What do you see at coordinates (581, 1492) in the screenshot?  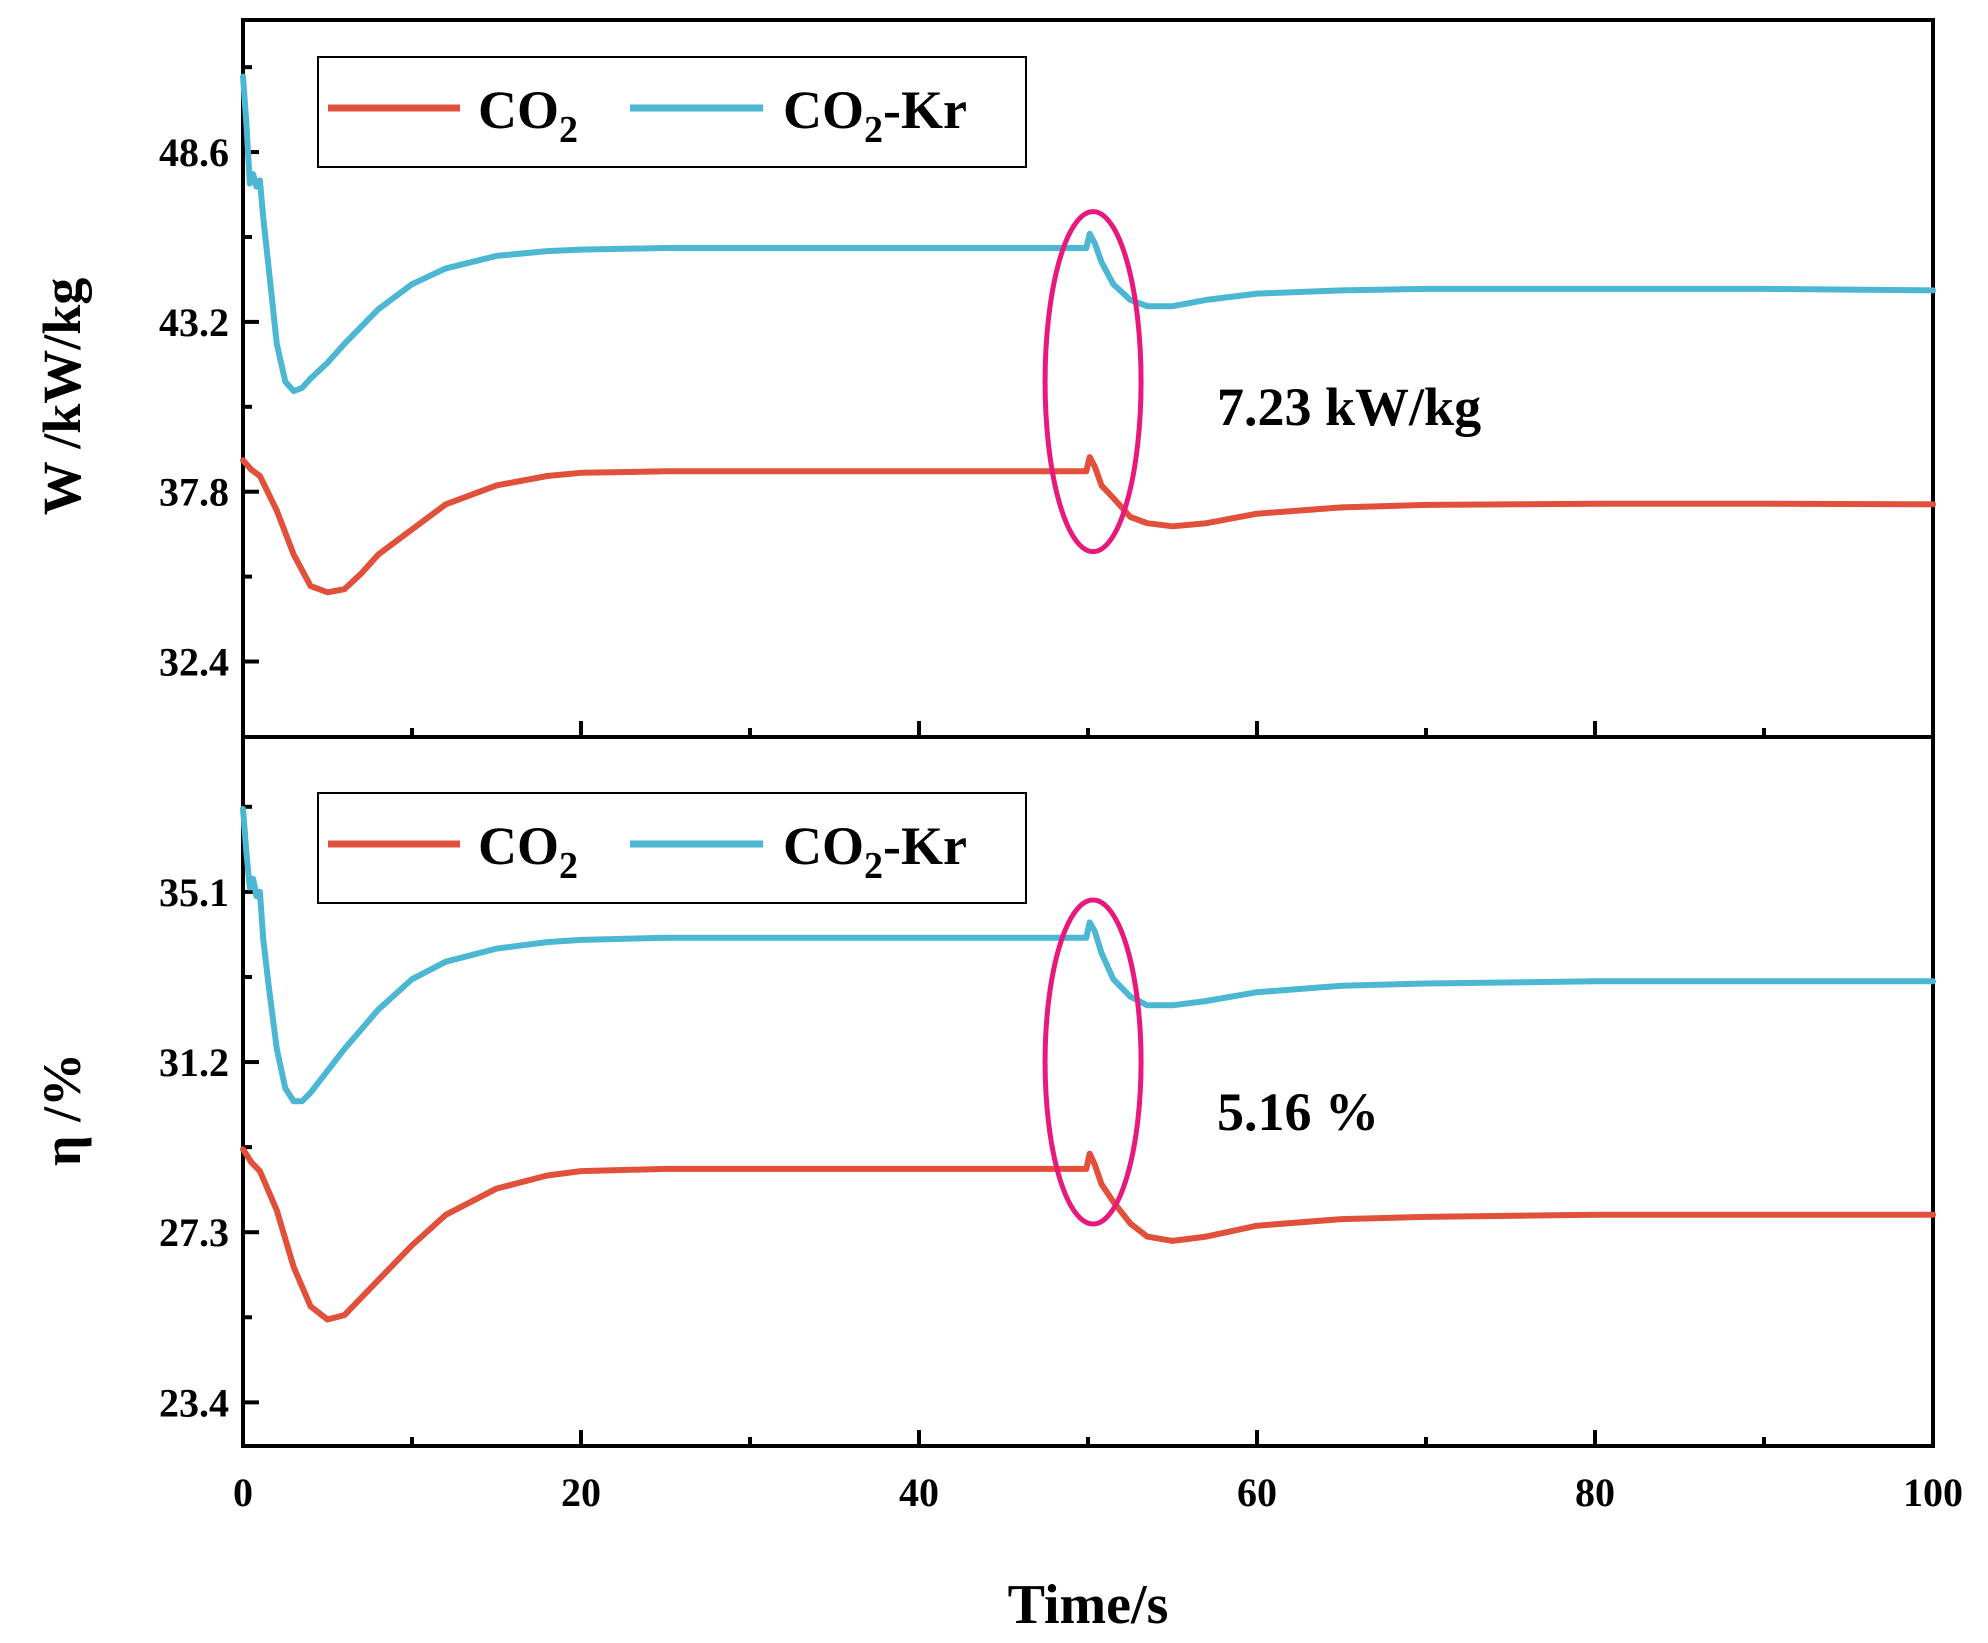 I see `x-tick-label: 20` at bounding box center [581, 1492].